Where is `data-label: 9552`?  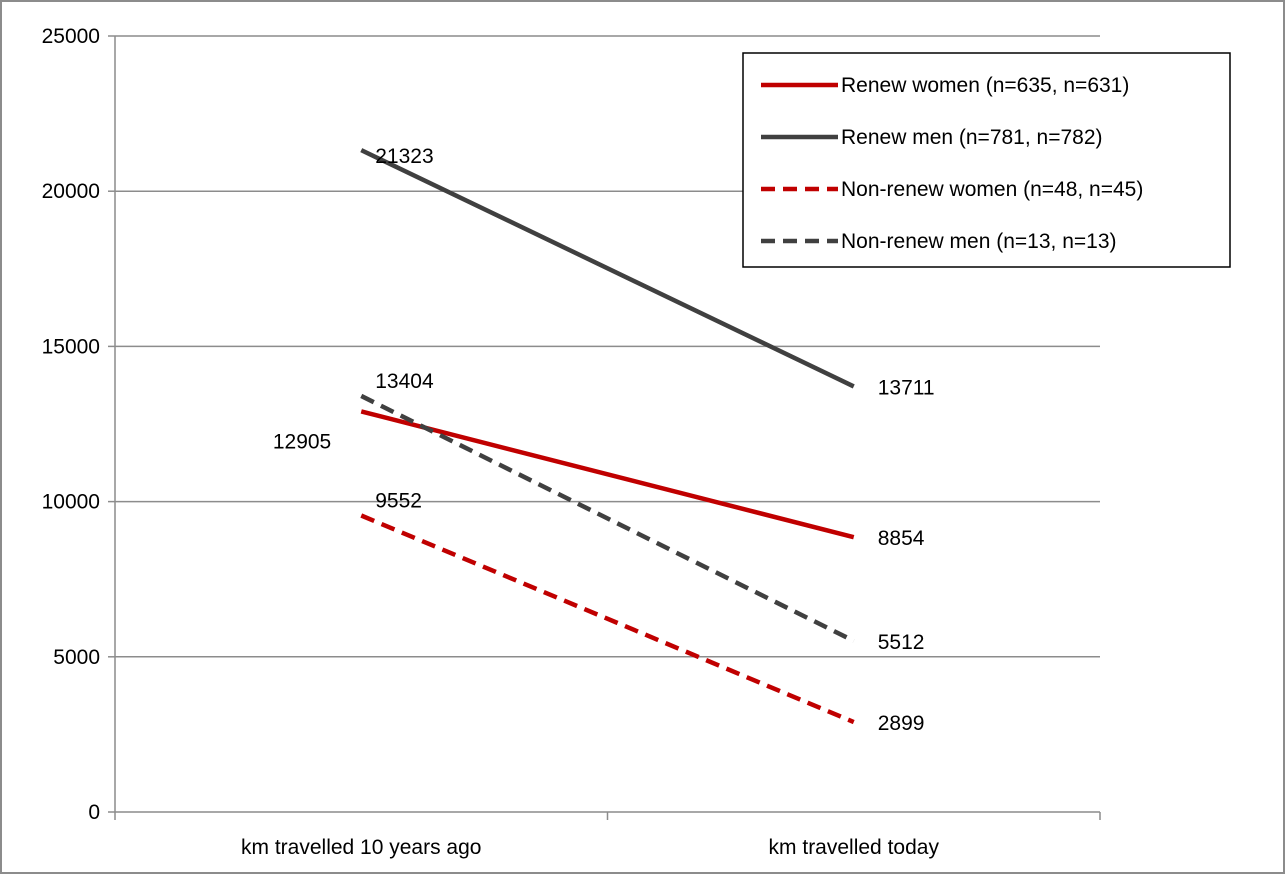
data-label: 9552 is located at coordinates (398, 501).